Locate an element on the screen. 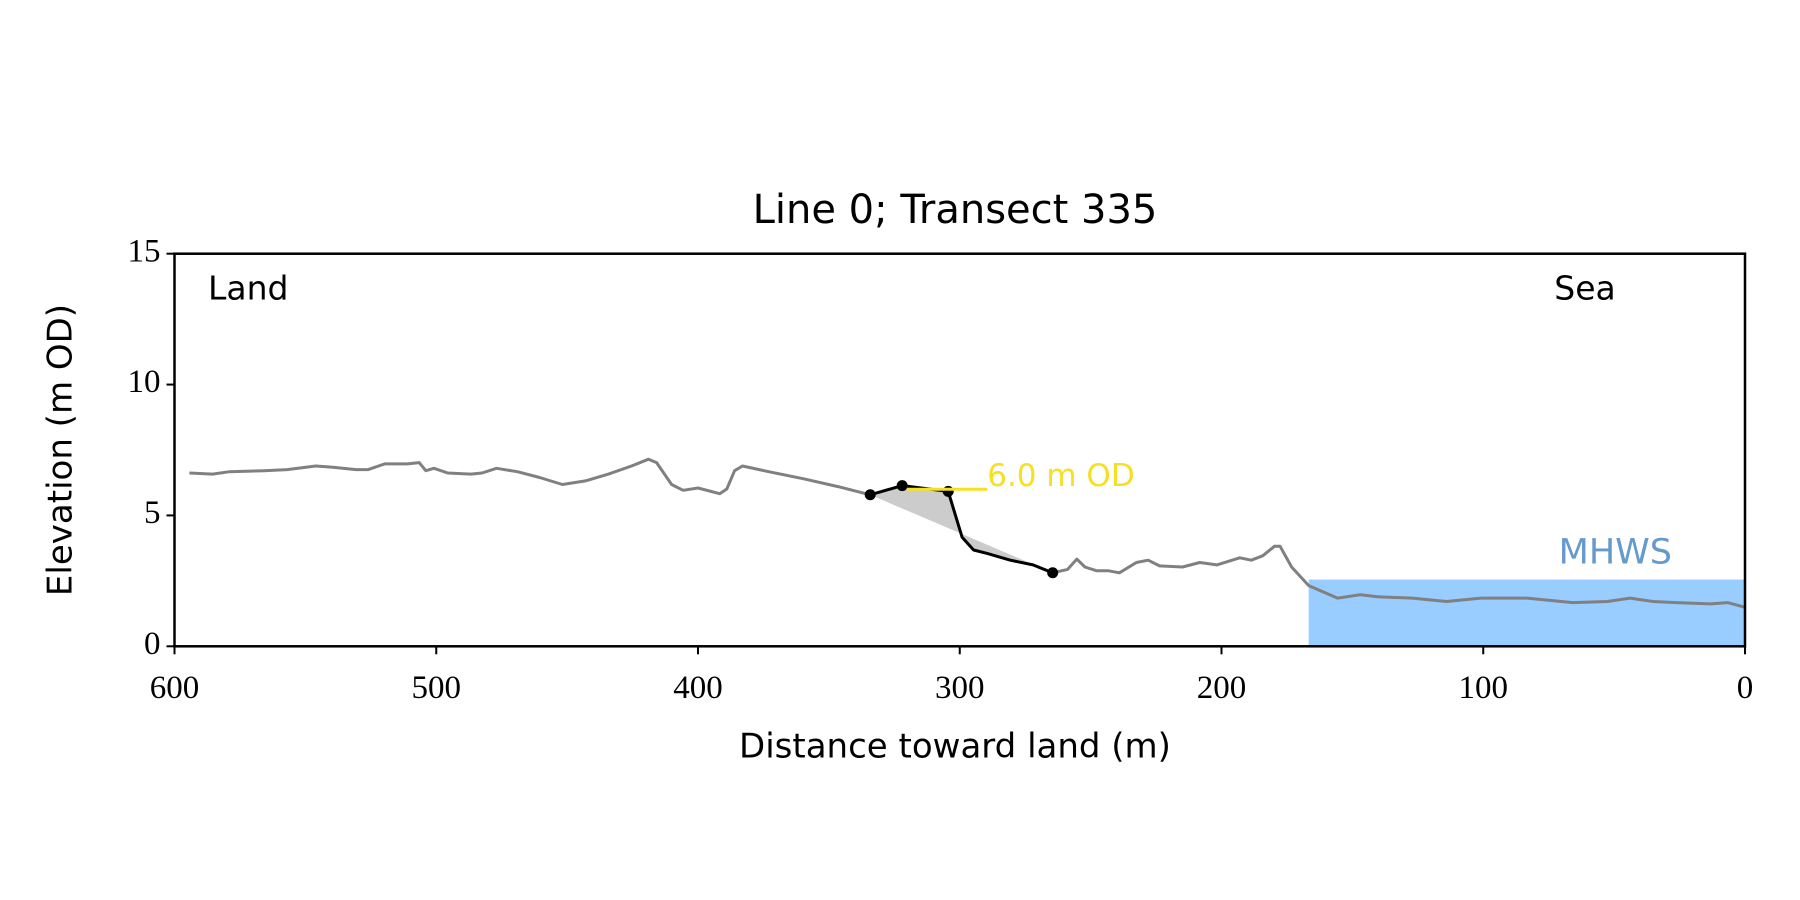  land-label: Land is located at coordinates (248, 288).